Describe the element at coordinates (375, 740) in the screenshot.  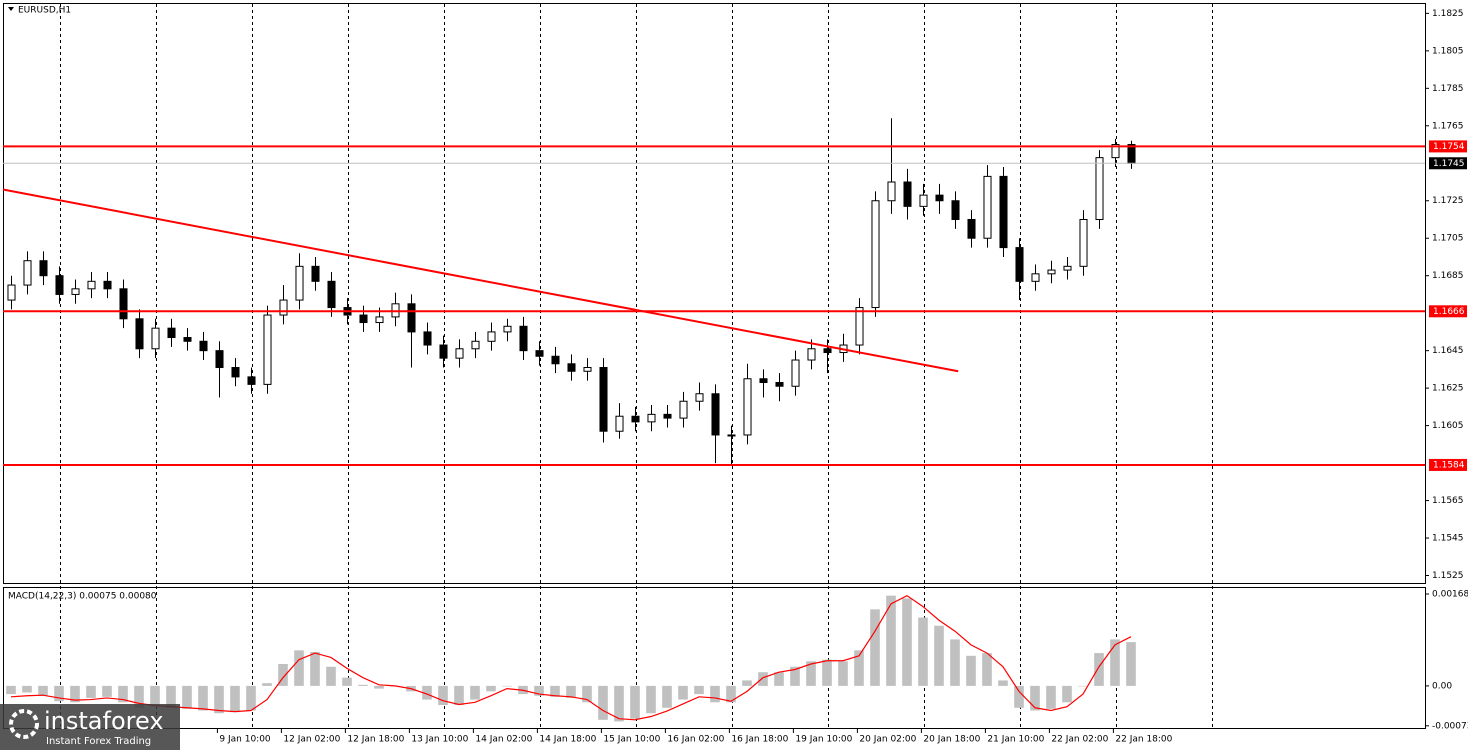
I see `x-tick-label: 12 Jan 18:00` at that location.